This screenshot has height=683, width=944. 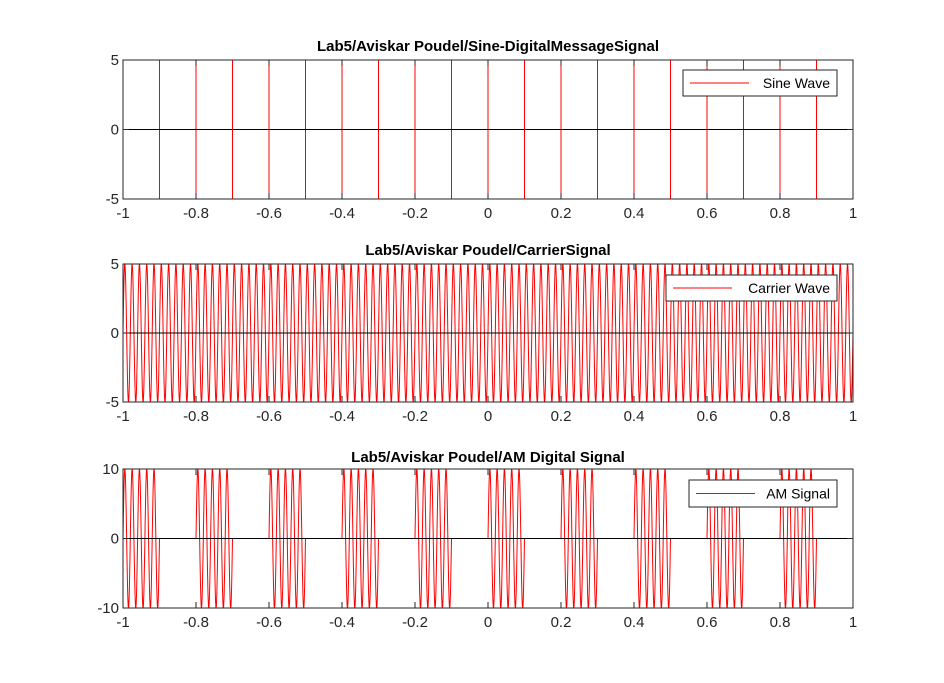 I want to click on legend-label: Sine Wave, so click(x=796, y=83).